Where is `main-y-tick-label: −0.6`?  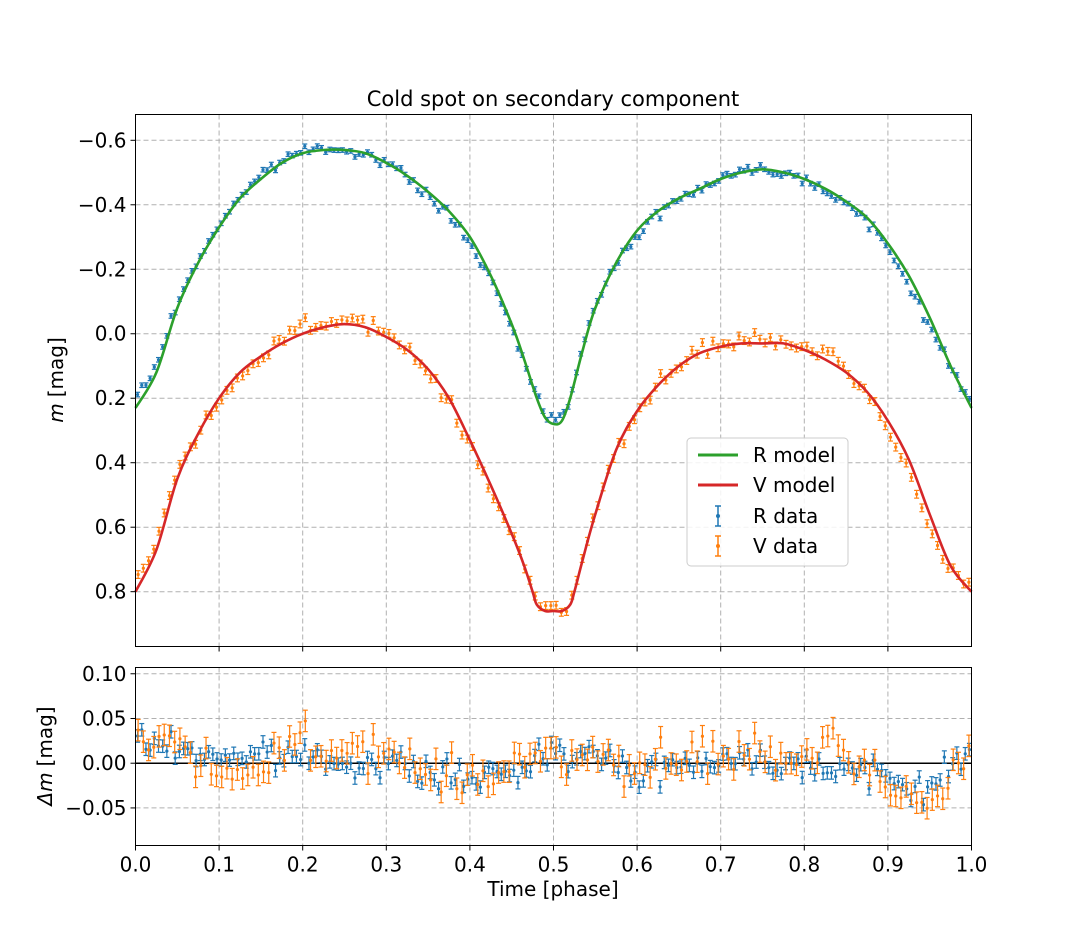 main-y-tick-label: −0.6 is located at coordinates (102, 140).